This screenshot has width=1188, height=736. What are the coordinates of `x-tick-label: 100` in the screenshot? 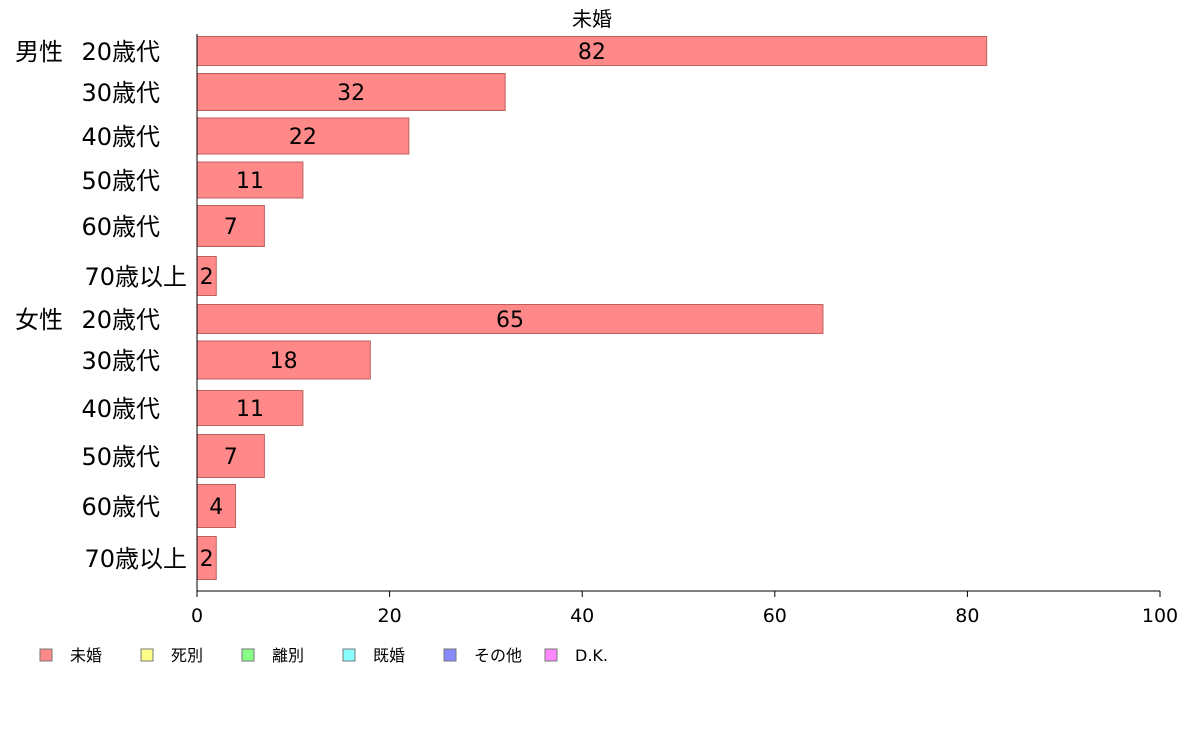 It's located at (1160, 616).